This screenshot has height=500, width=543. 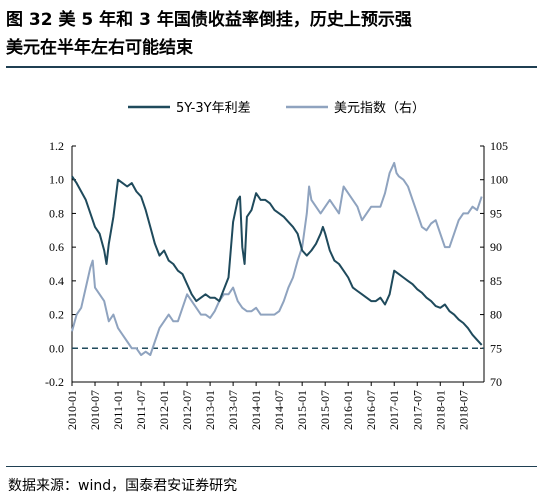 What do you see at coordinates (496, 247) in the screenshot?
I see `right-y-tick-label: 90` at bounding box center [496, 247].